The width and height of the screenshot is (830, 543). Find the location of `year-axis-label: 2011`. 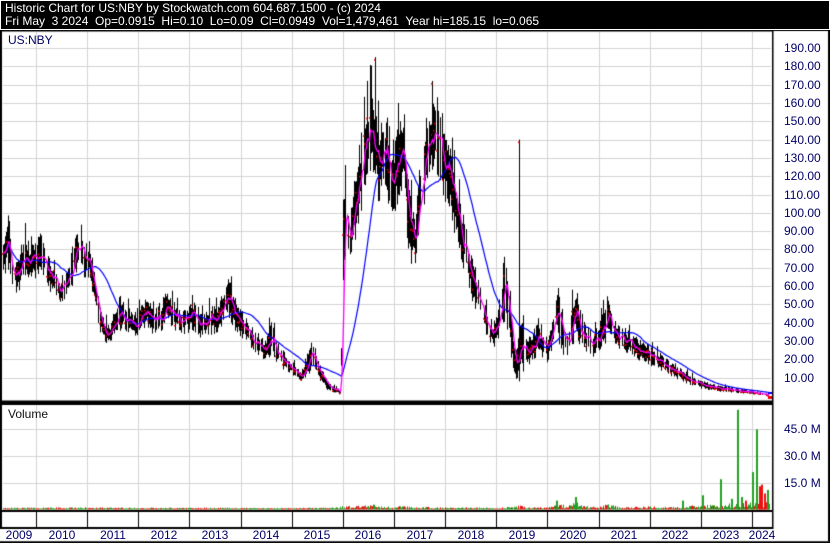

year-axis-label: 2011 is located at coordinates (113, 535).